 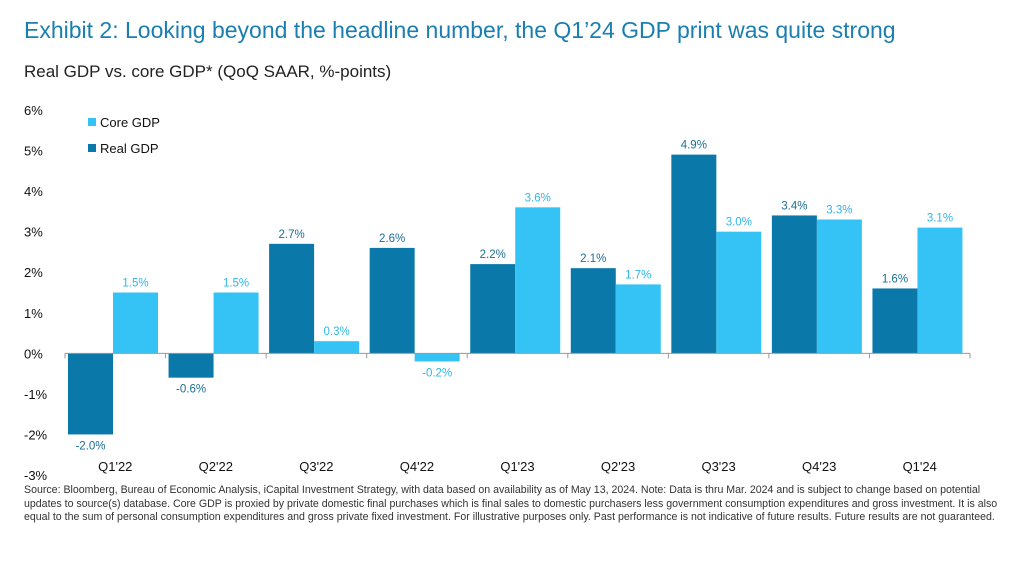 What do you see at coordinates (36, 474) in the screenshot?
I see `y-tick-label: -3%` at bounding box center [36, 474].